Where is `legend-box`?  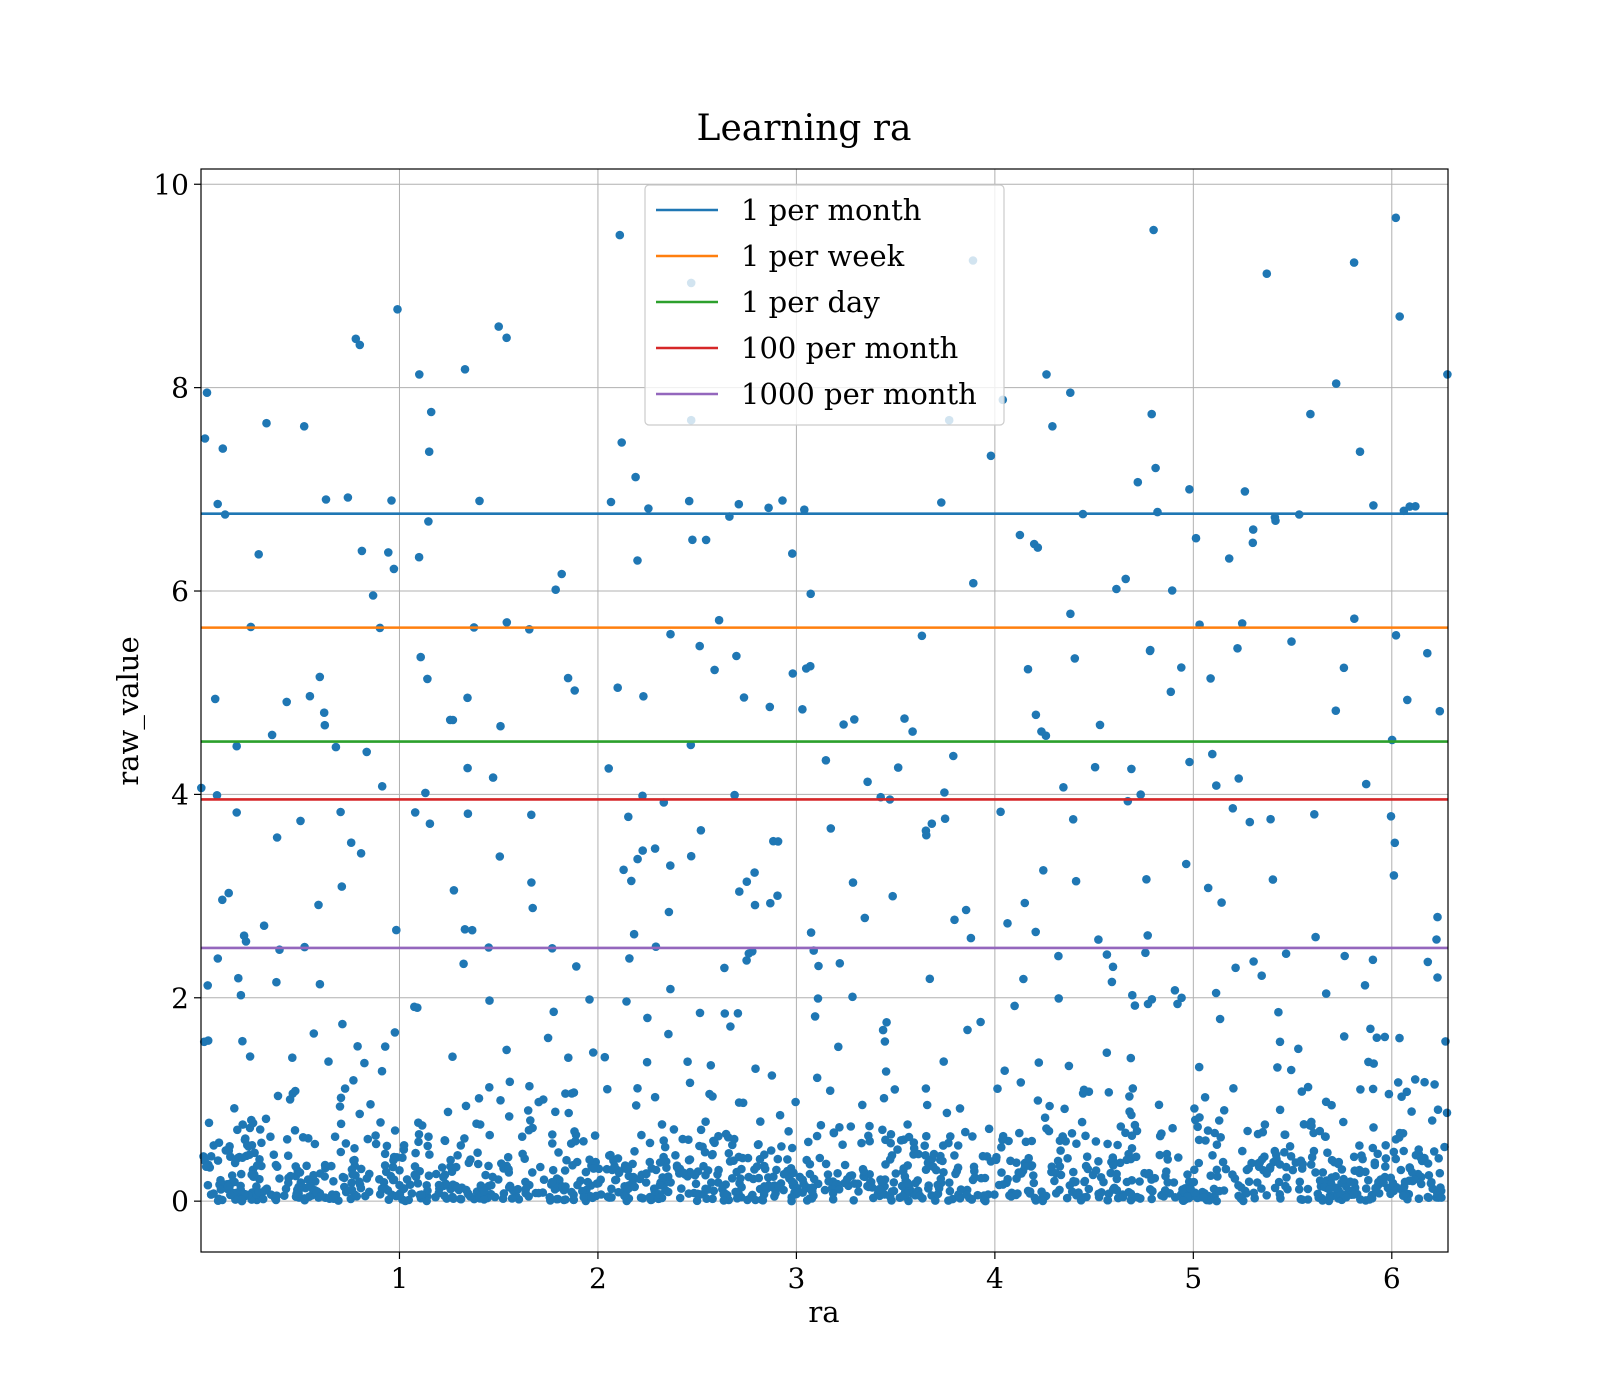 legend-box is located at coordinates (824, 305).